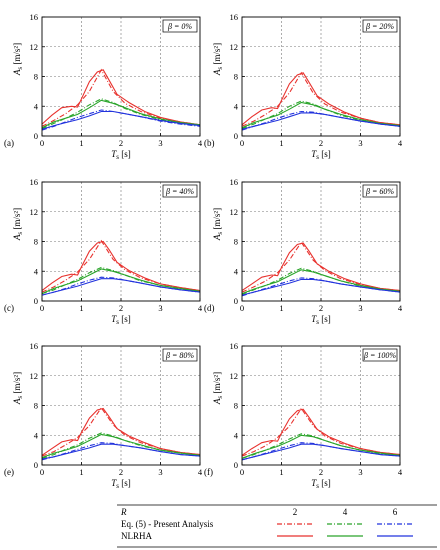  Describe the element at coordinates (136, 536) in the screenshot. I see `legend-row-label: NLRHA` at that location.